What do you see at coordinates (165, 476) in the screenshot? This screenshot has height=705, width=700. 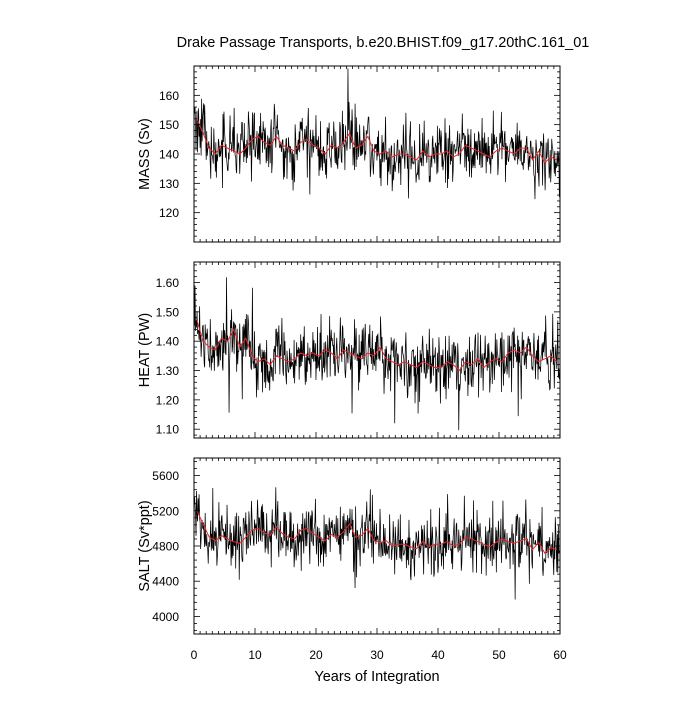 I see `y-tick-label: 5600` at bounding box center [165, 476].